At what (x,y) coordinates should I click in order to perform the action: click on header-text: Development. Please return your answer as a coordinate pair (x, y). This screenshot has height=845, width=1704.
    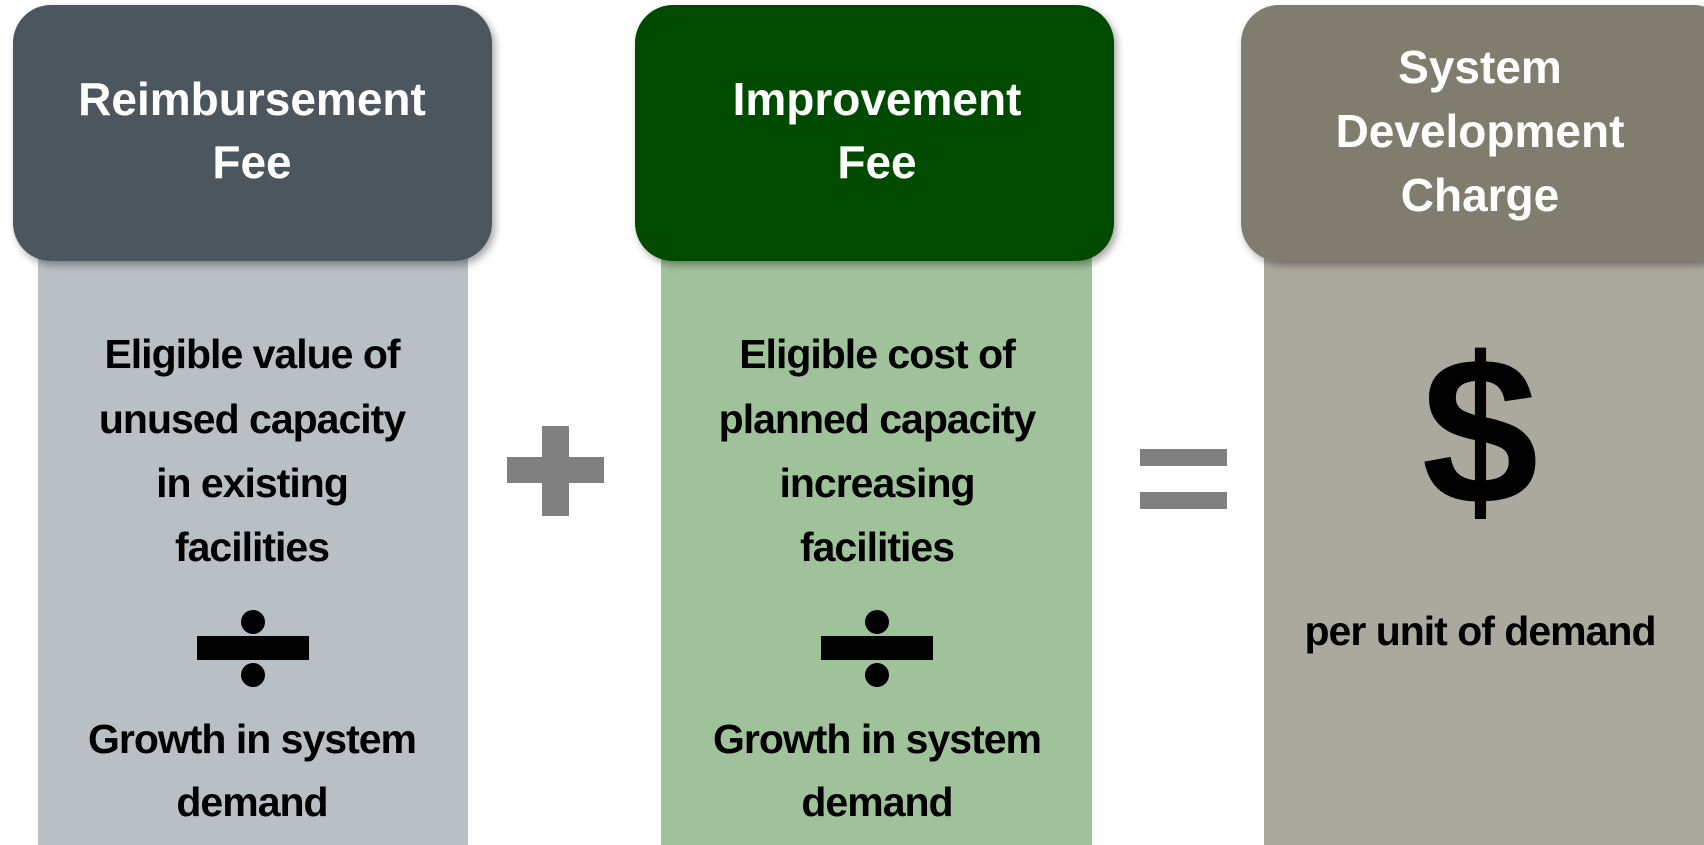
    Looking at the image, I should click on (1480, 131).